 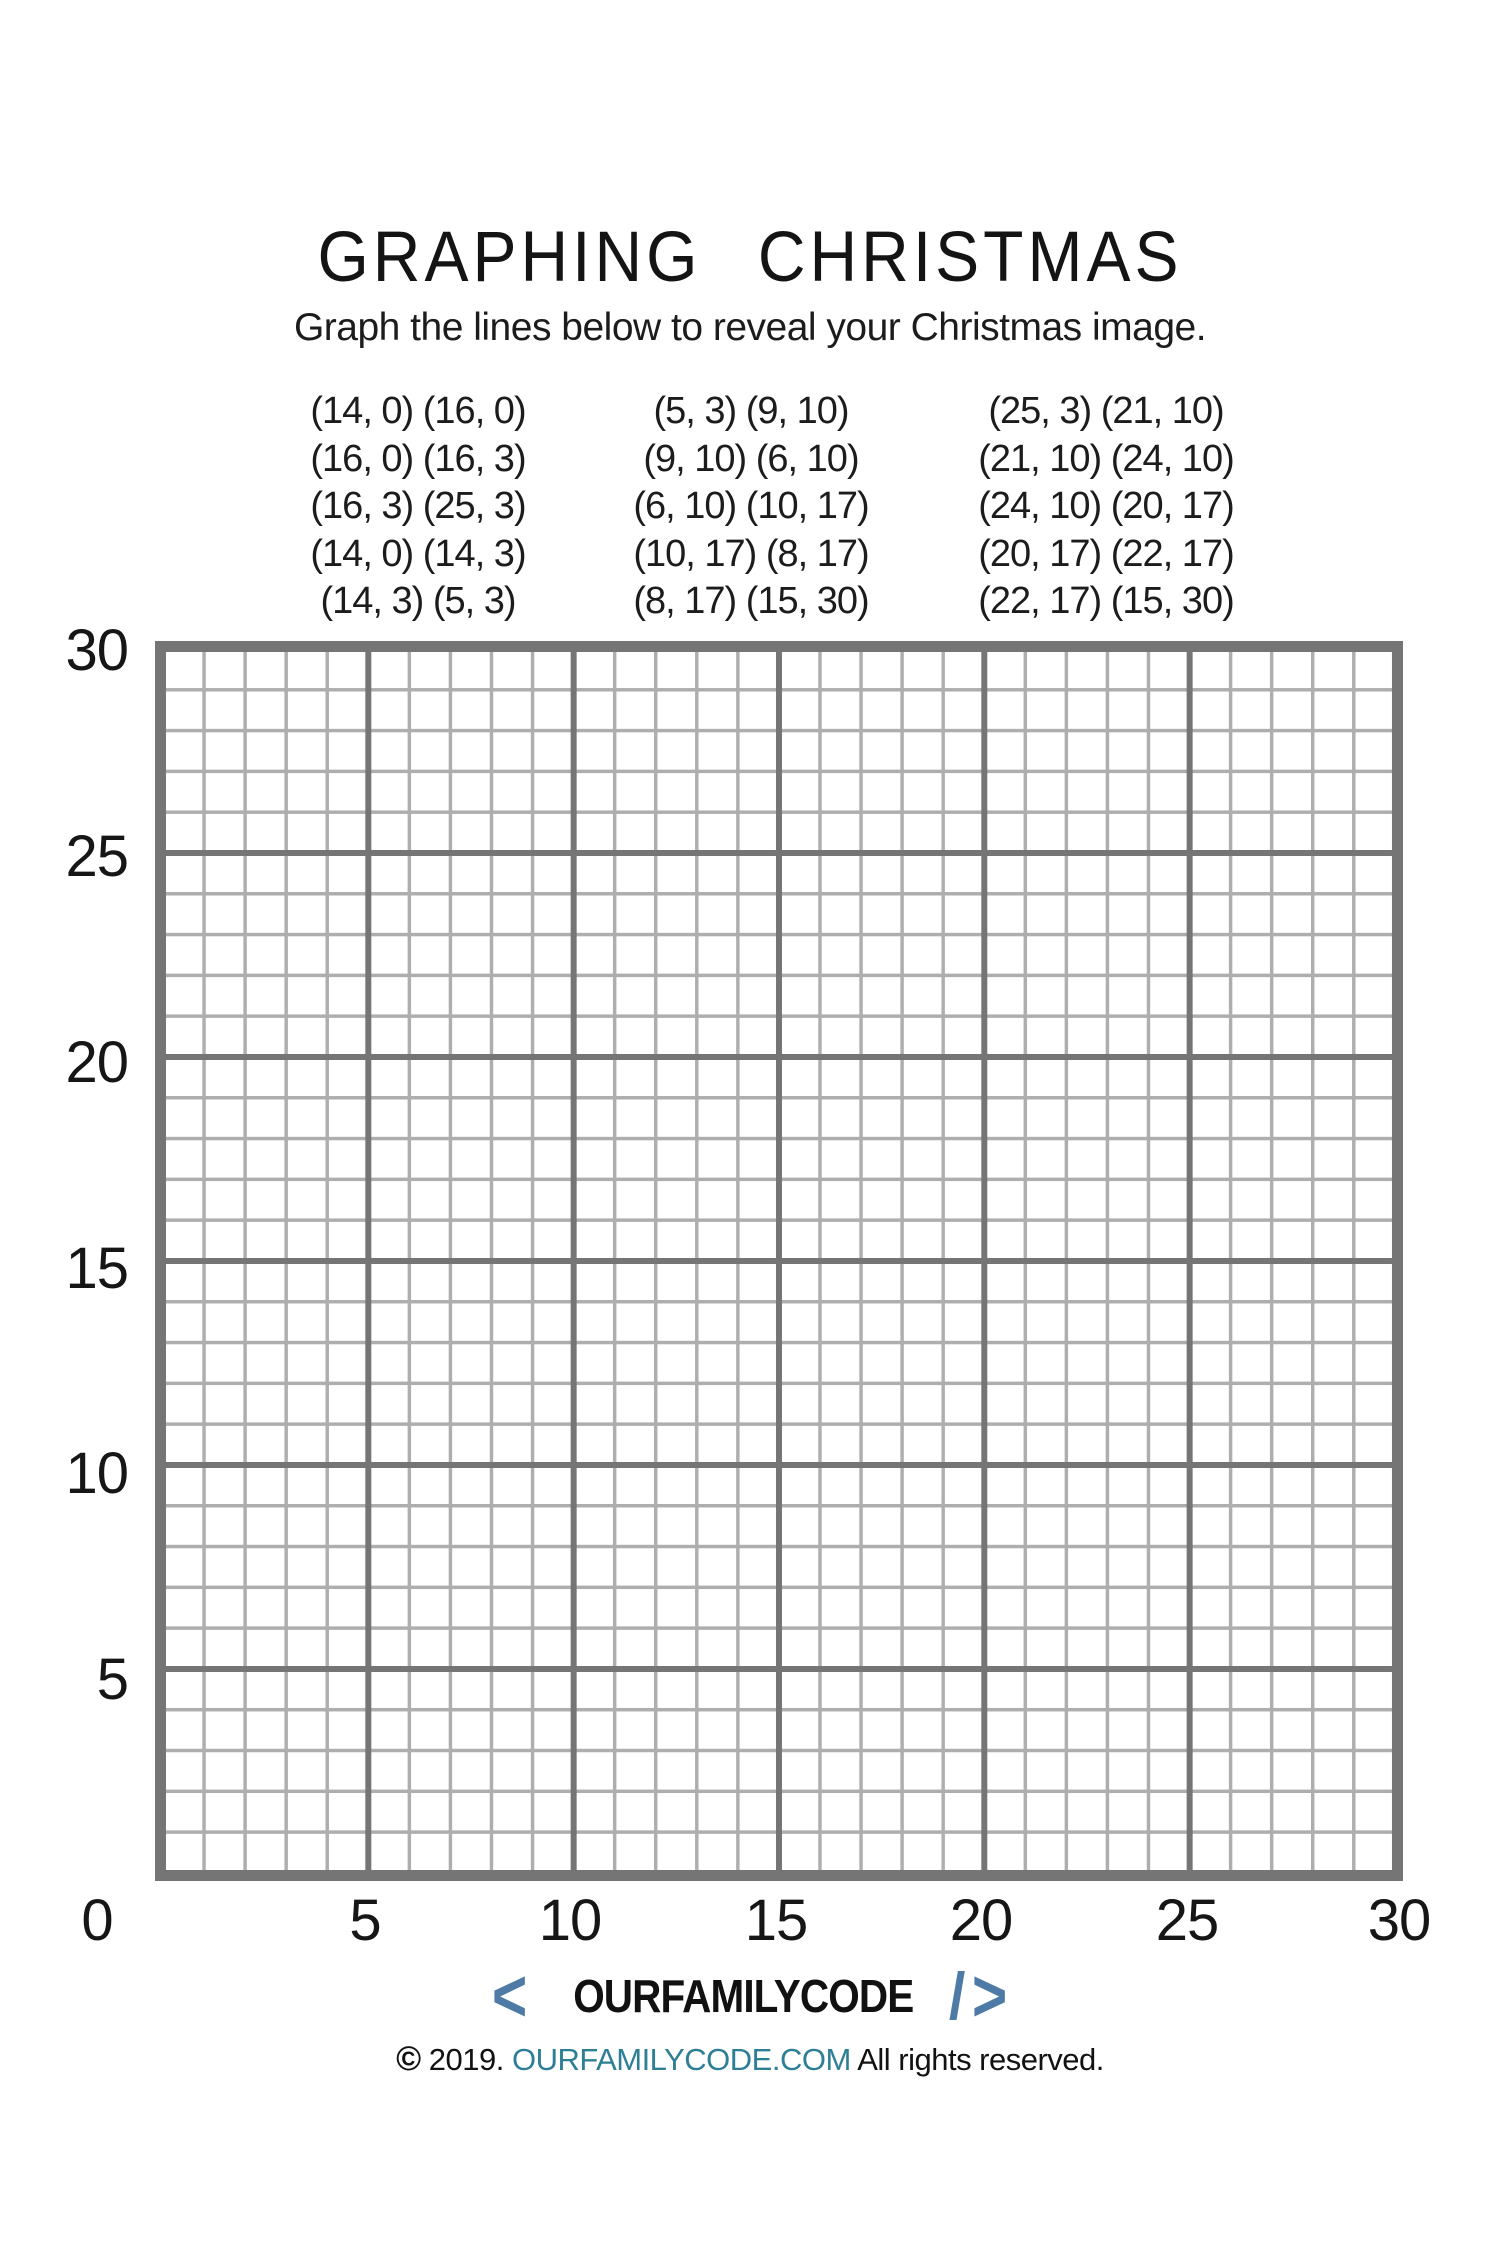 I want to click on copyright-year: 2019., so click(x=466, y=2059).